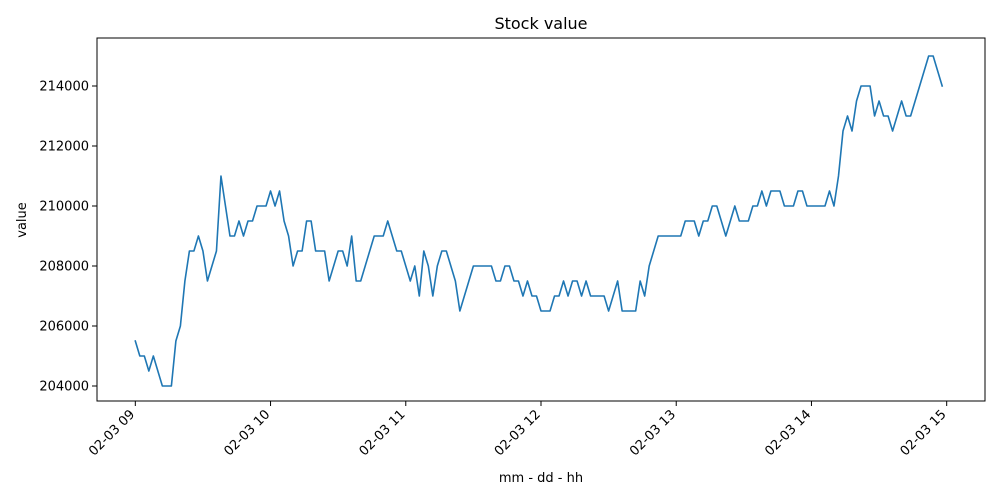  I want to click on y-tick-label: 210000, so click(64, 207).